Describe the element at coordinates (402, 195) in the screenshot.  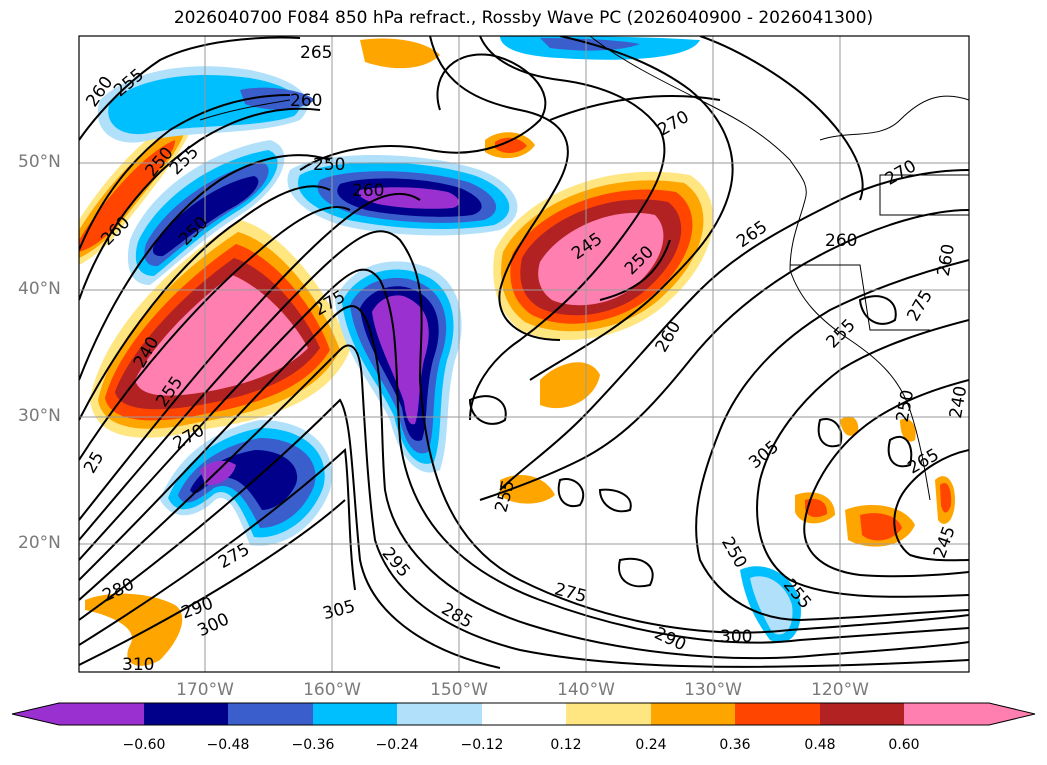
I see `negative-anomaly-north` at that location.